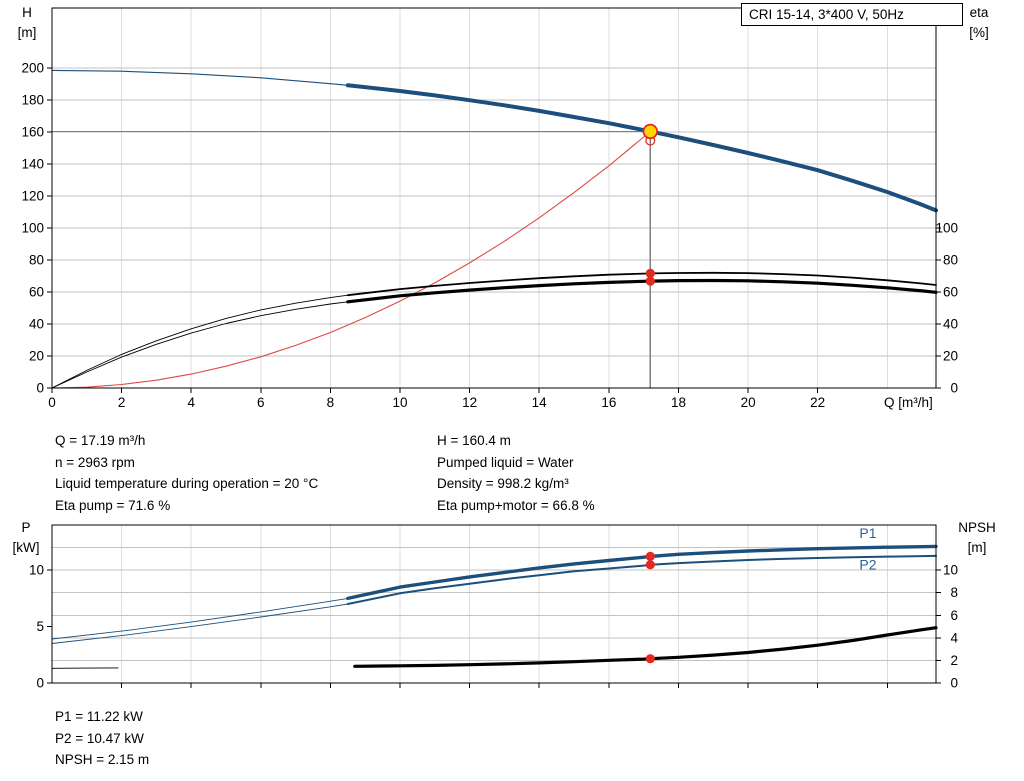  What do you see at coordinates (474, 440) in the screenshot?
I see `info-line-h: H = 160.4 m` at bounding box center [474, 440].